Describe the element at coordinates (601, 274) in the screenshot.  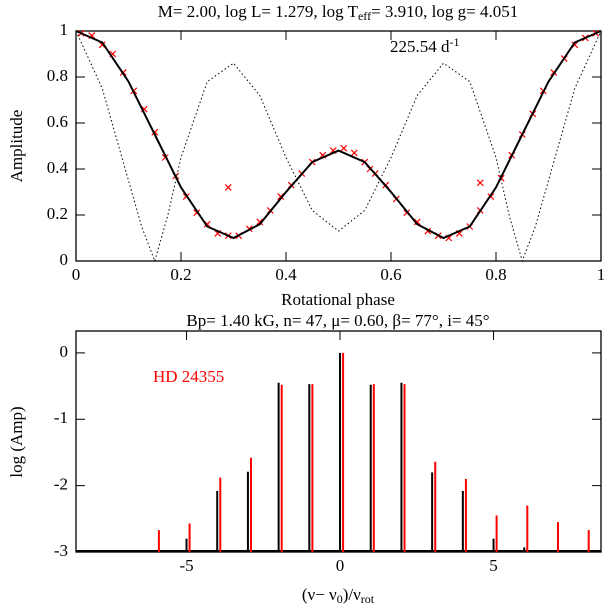
I see `x-tick-label: 1` at that location.